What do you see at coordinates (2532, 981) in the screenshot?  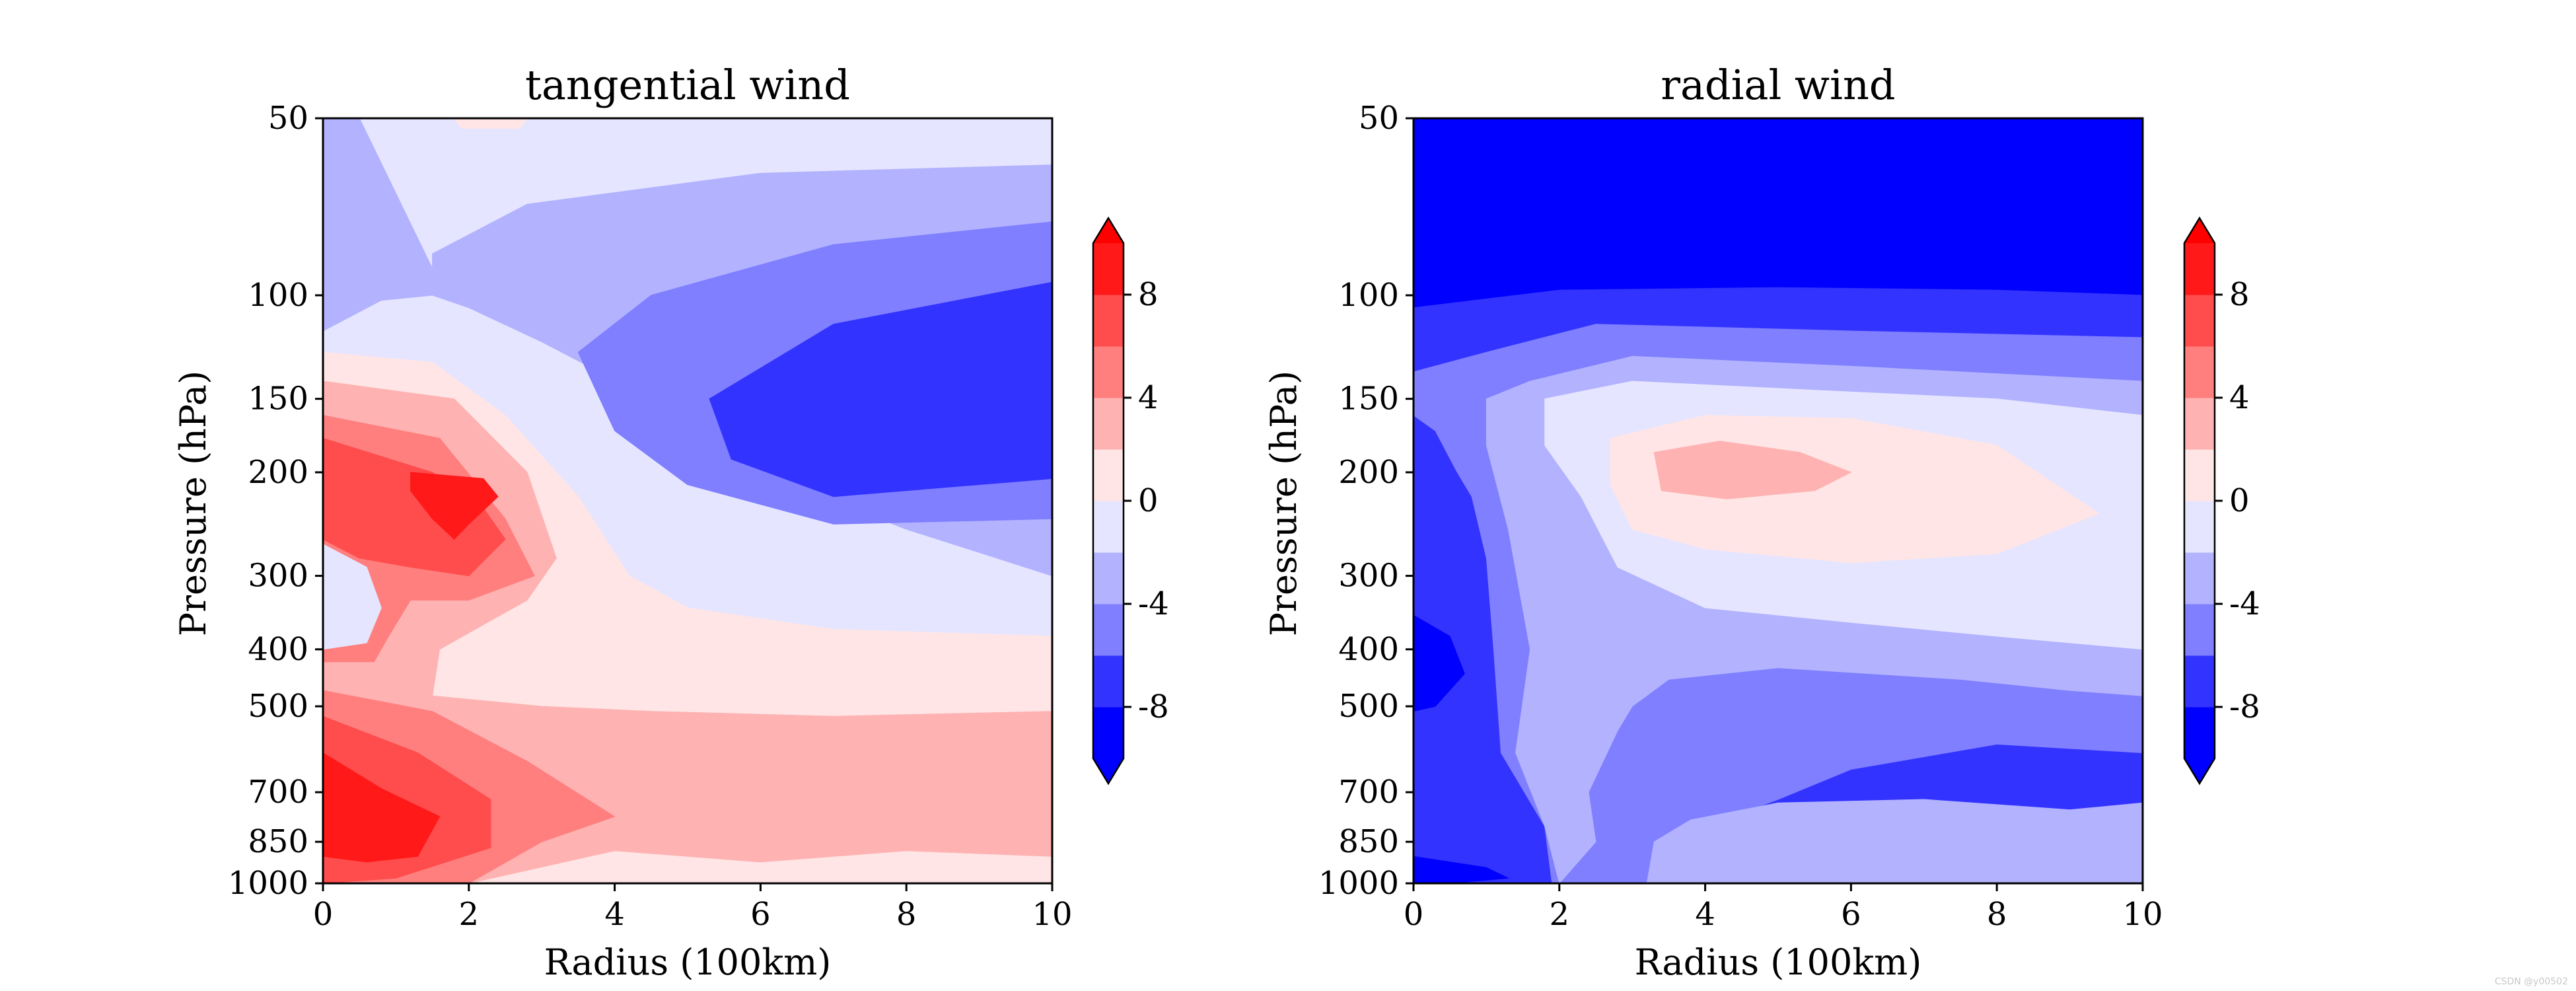 I see `watermark: CSDN @y00502` at bounding box center [2532, 981].